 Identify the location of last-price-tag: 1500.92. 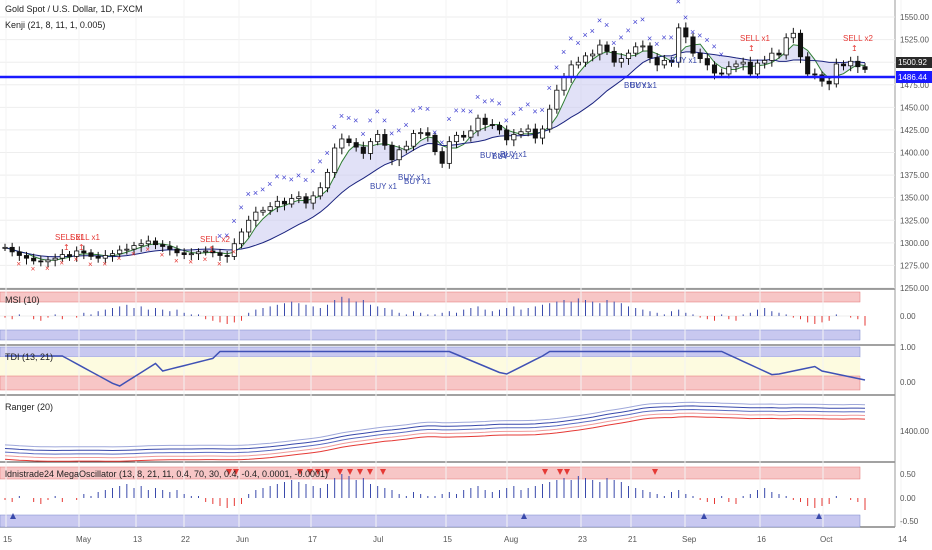
(912, 62).